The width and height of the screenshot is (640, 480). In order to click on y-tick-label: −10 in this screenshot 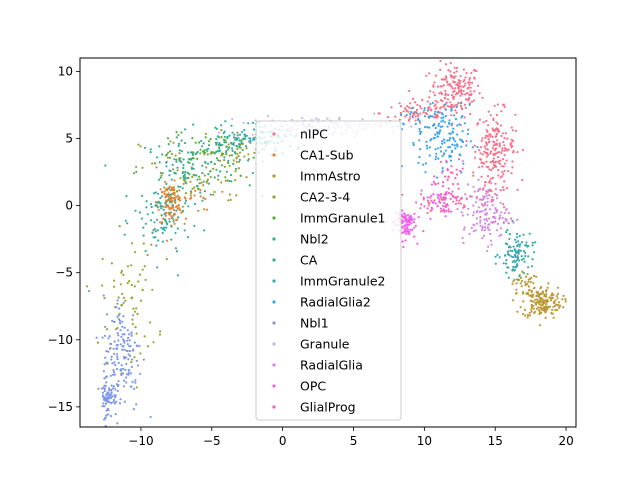, I will do `click(60, 340)`.